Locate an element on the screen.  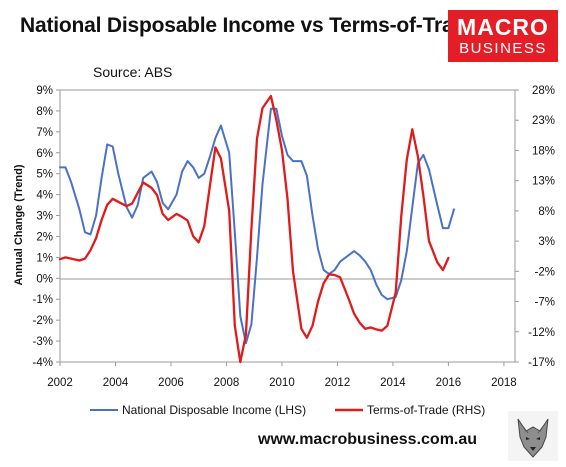
x-tick-label: 2010 is located at coordinates (282, 383).